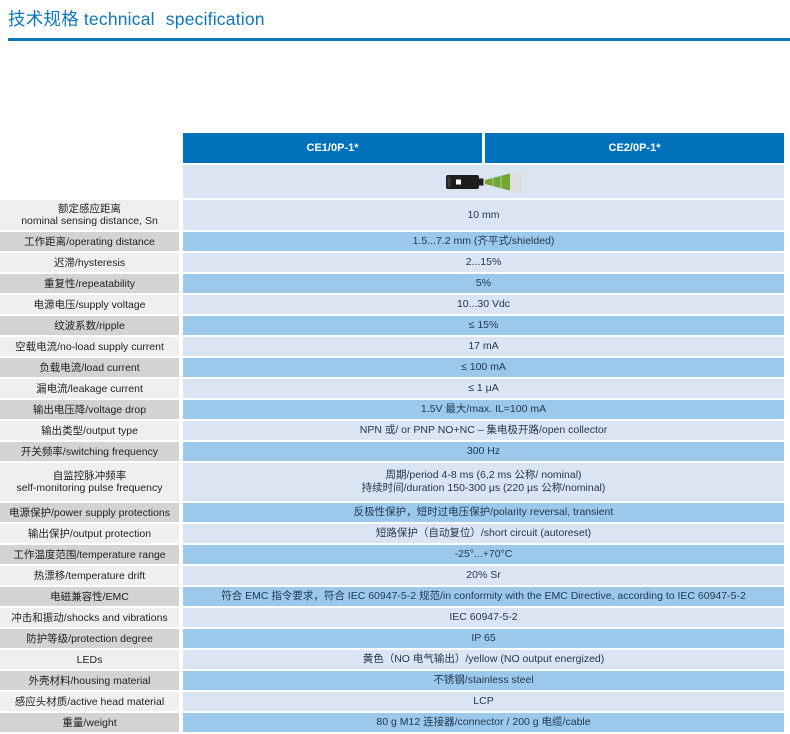 The image size is (790, 734). I want to click on spec-row: 冲击和振动/shocks and vibrations IEC 60947-5-2, so click(392, 617).